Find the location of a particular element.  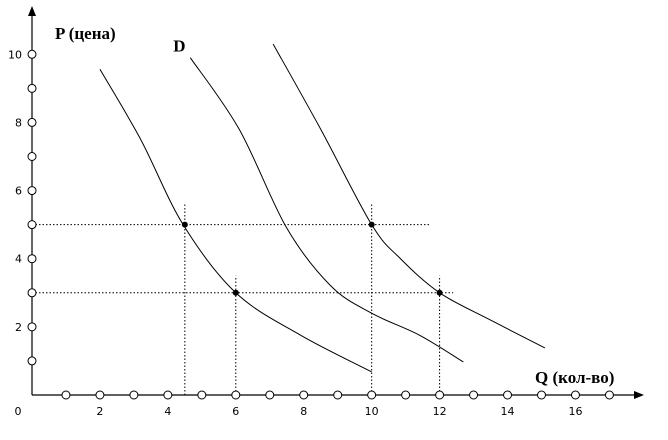

x-tick-label: 6 is located at coordinates (235, 411).